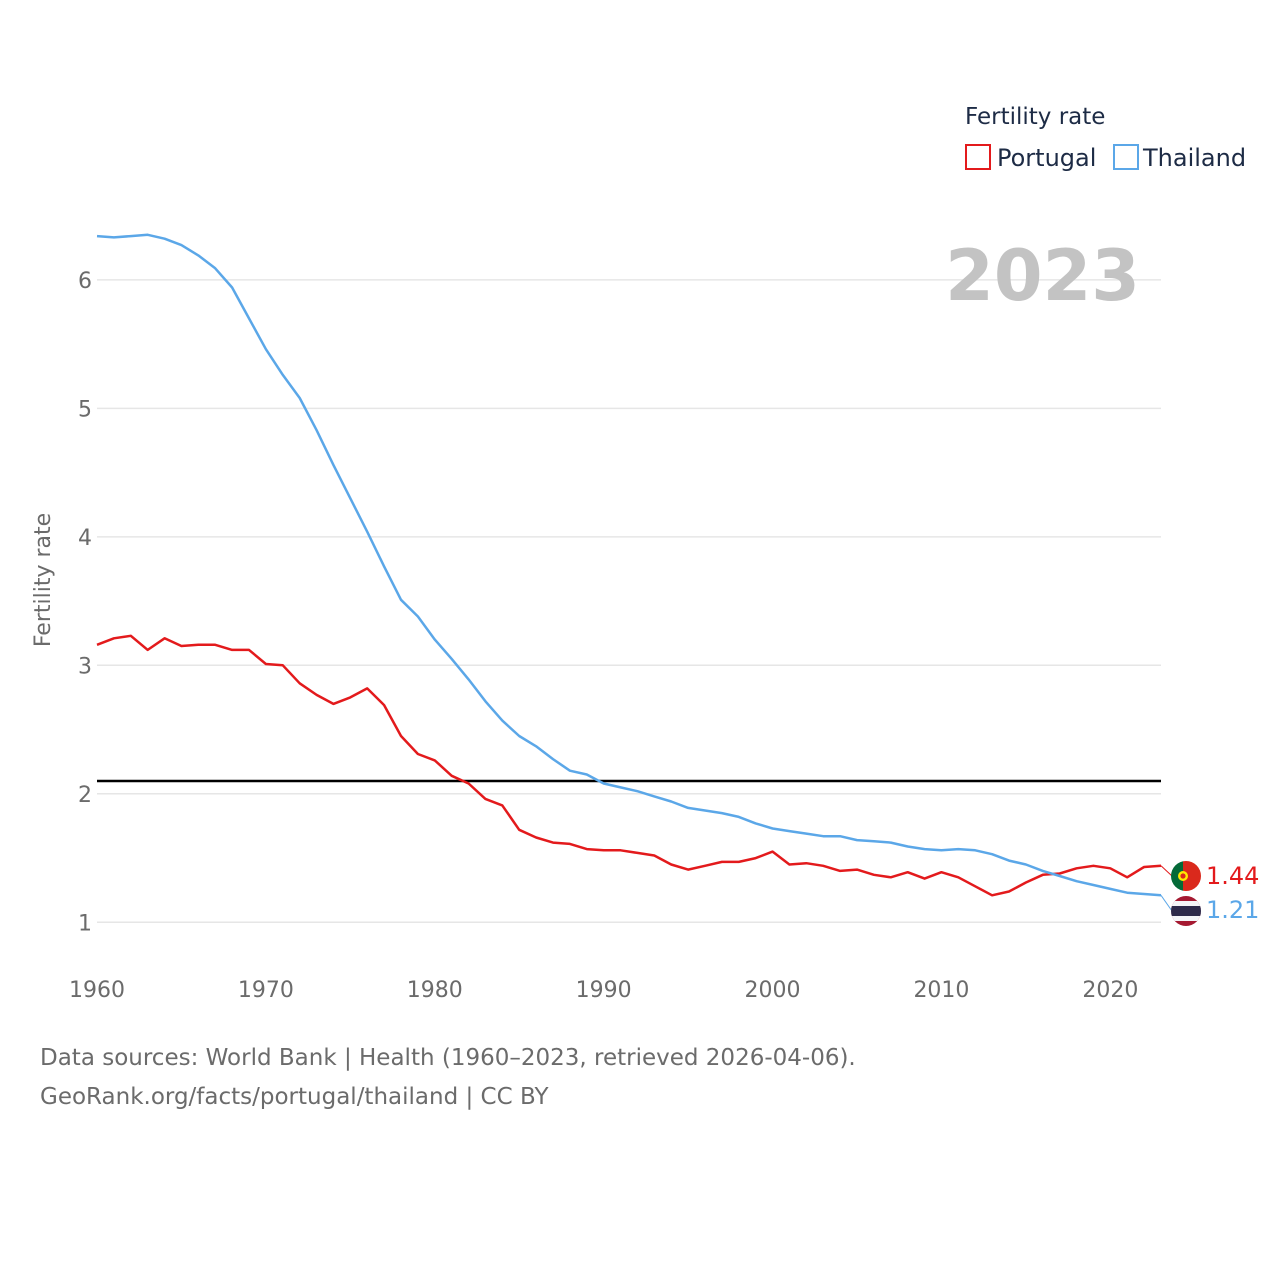  What do you see at coordinates (941, 990) in the screenshot?
I see `x-tick-label-2010: 2010` at bounding box center [941, 990].